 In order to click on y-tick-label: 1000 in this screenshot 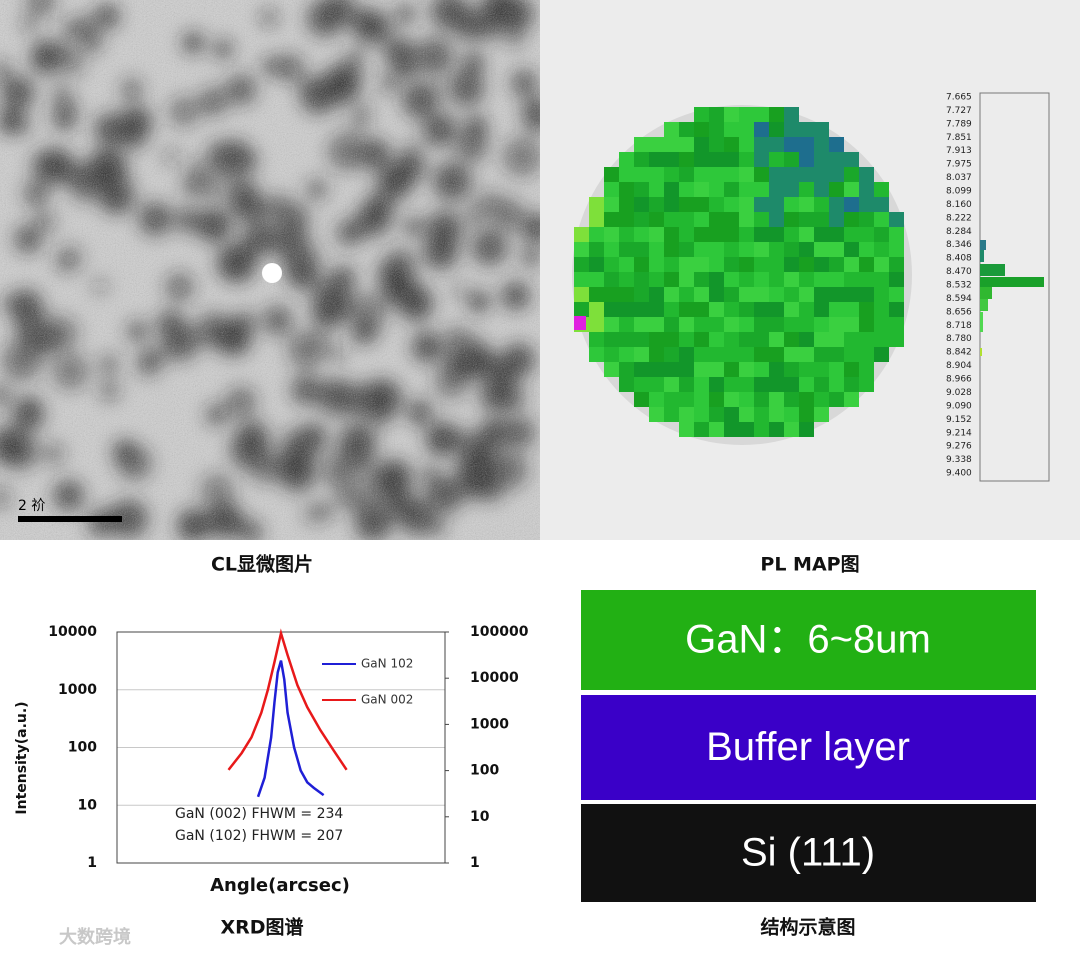, I will do `click(77, 690)`.